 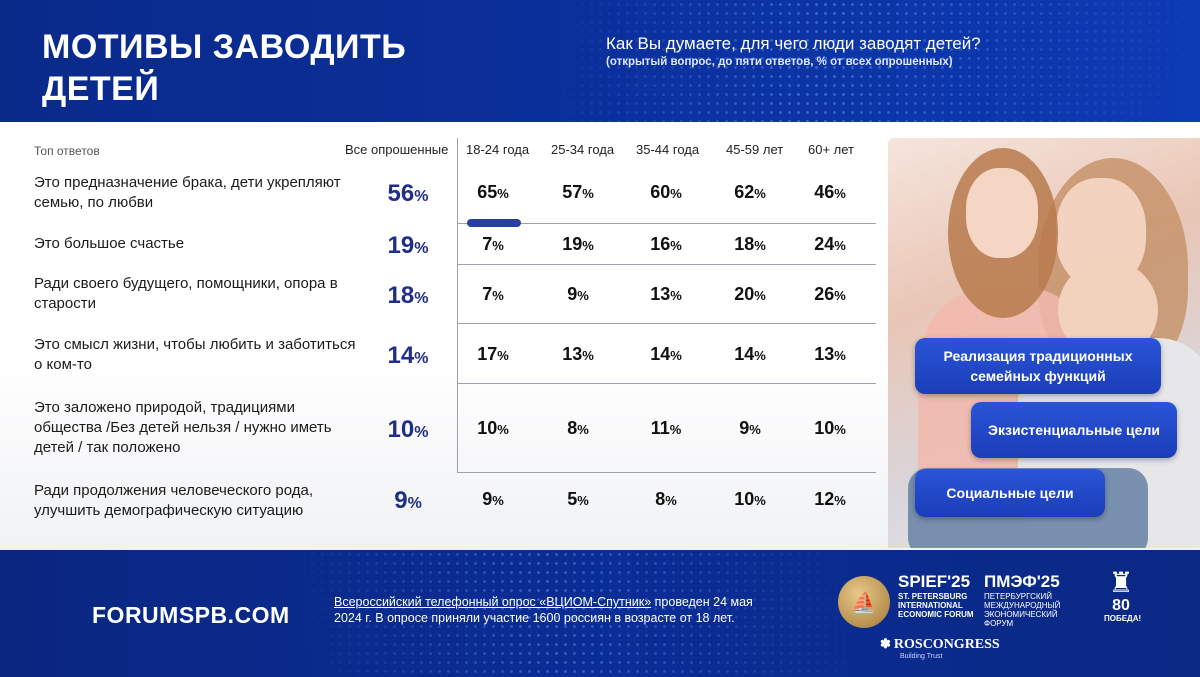 What do you see at coordinates (946, 644) in the screenshot?
I see `roscongress-text: ROSCONGRESS` at bounding box center [946, 644].